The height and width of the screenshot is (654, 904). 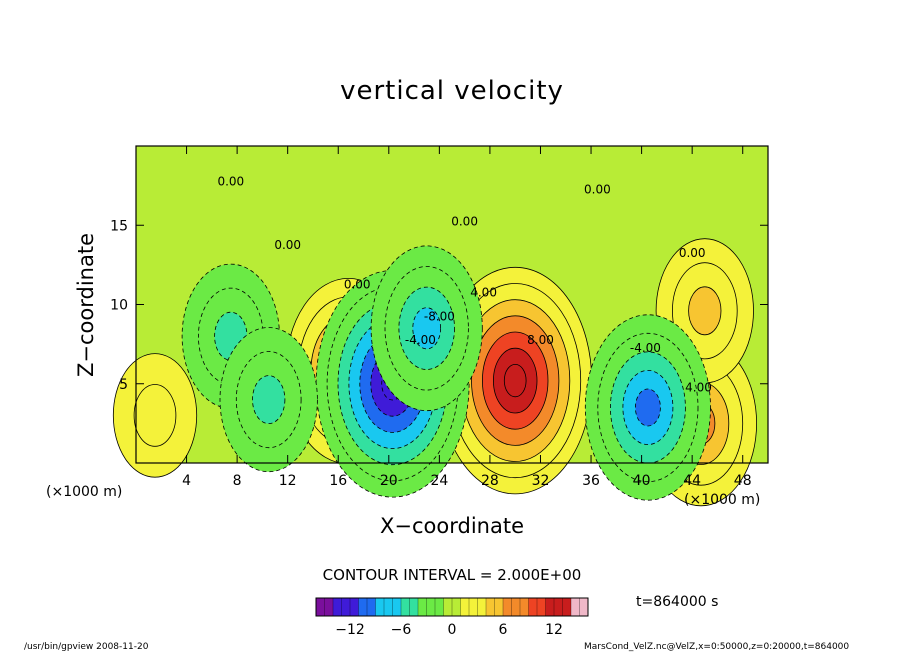 I want to click on x-tick-label-9: 40, so click(x=642, y=481).